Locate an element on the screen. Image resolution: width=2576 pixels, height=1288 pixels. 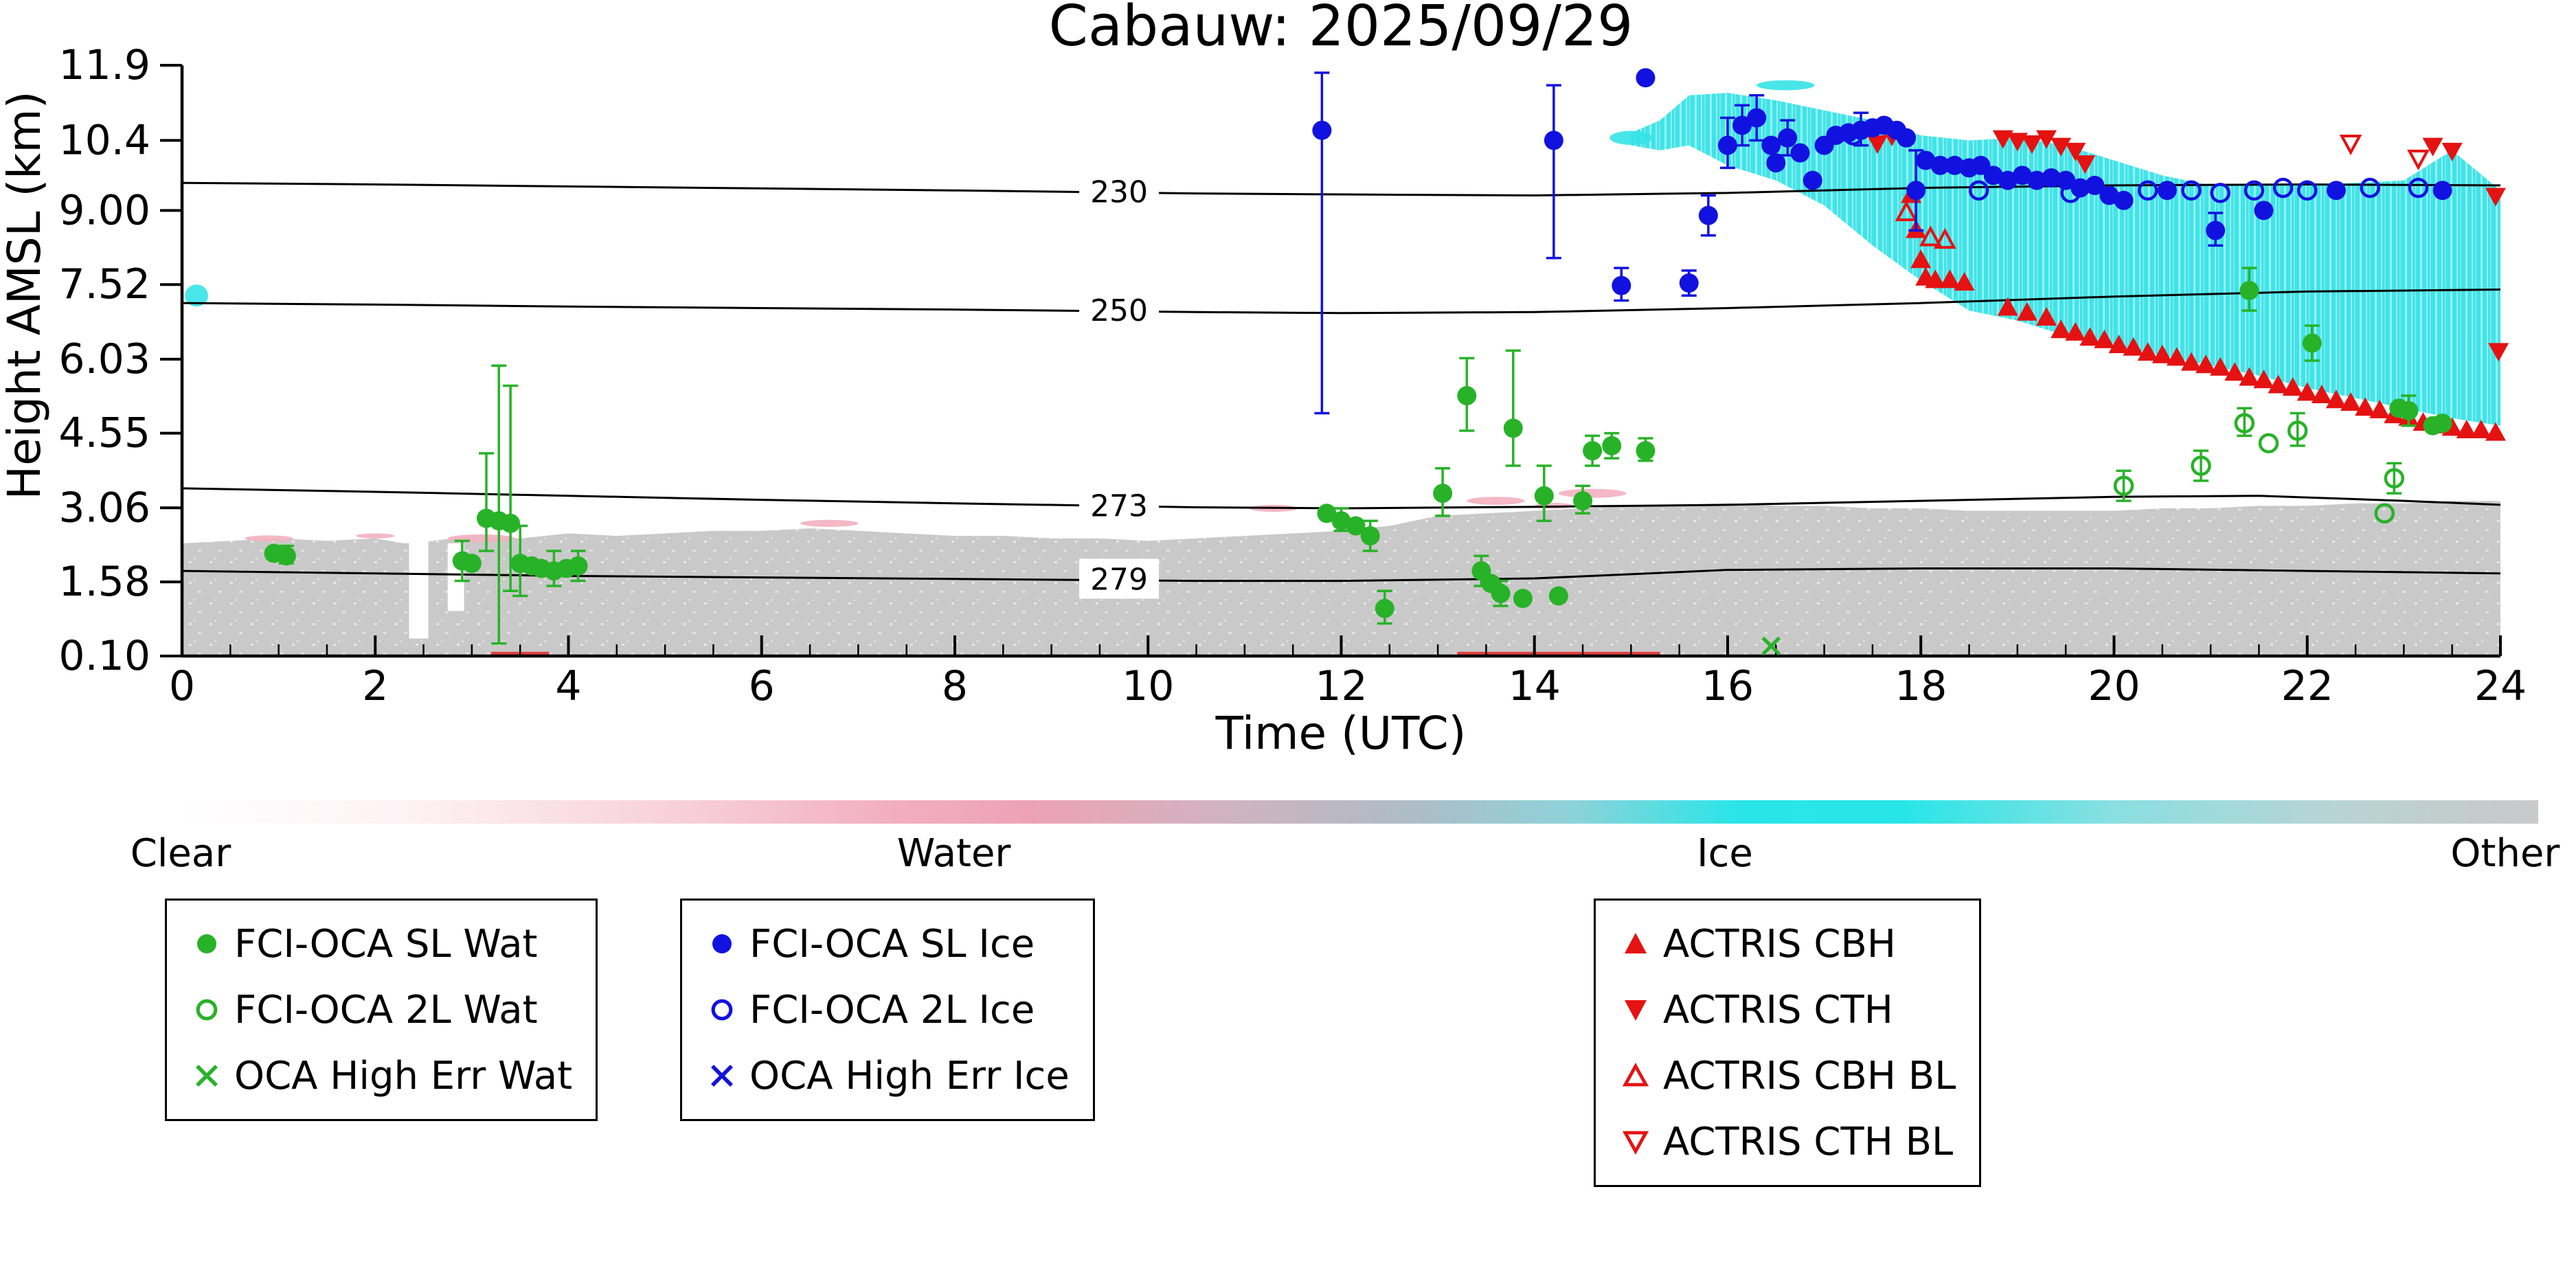
water-cloud-patch is located at coordinates (375, 536).